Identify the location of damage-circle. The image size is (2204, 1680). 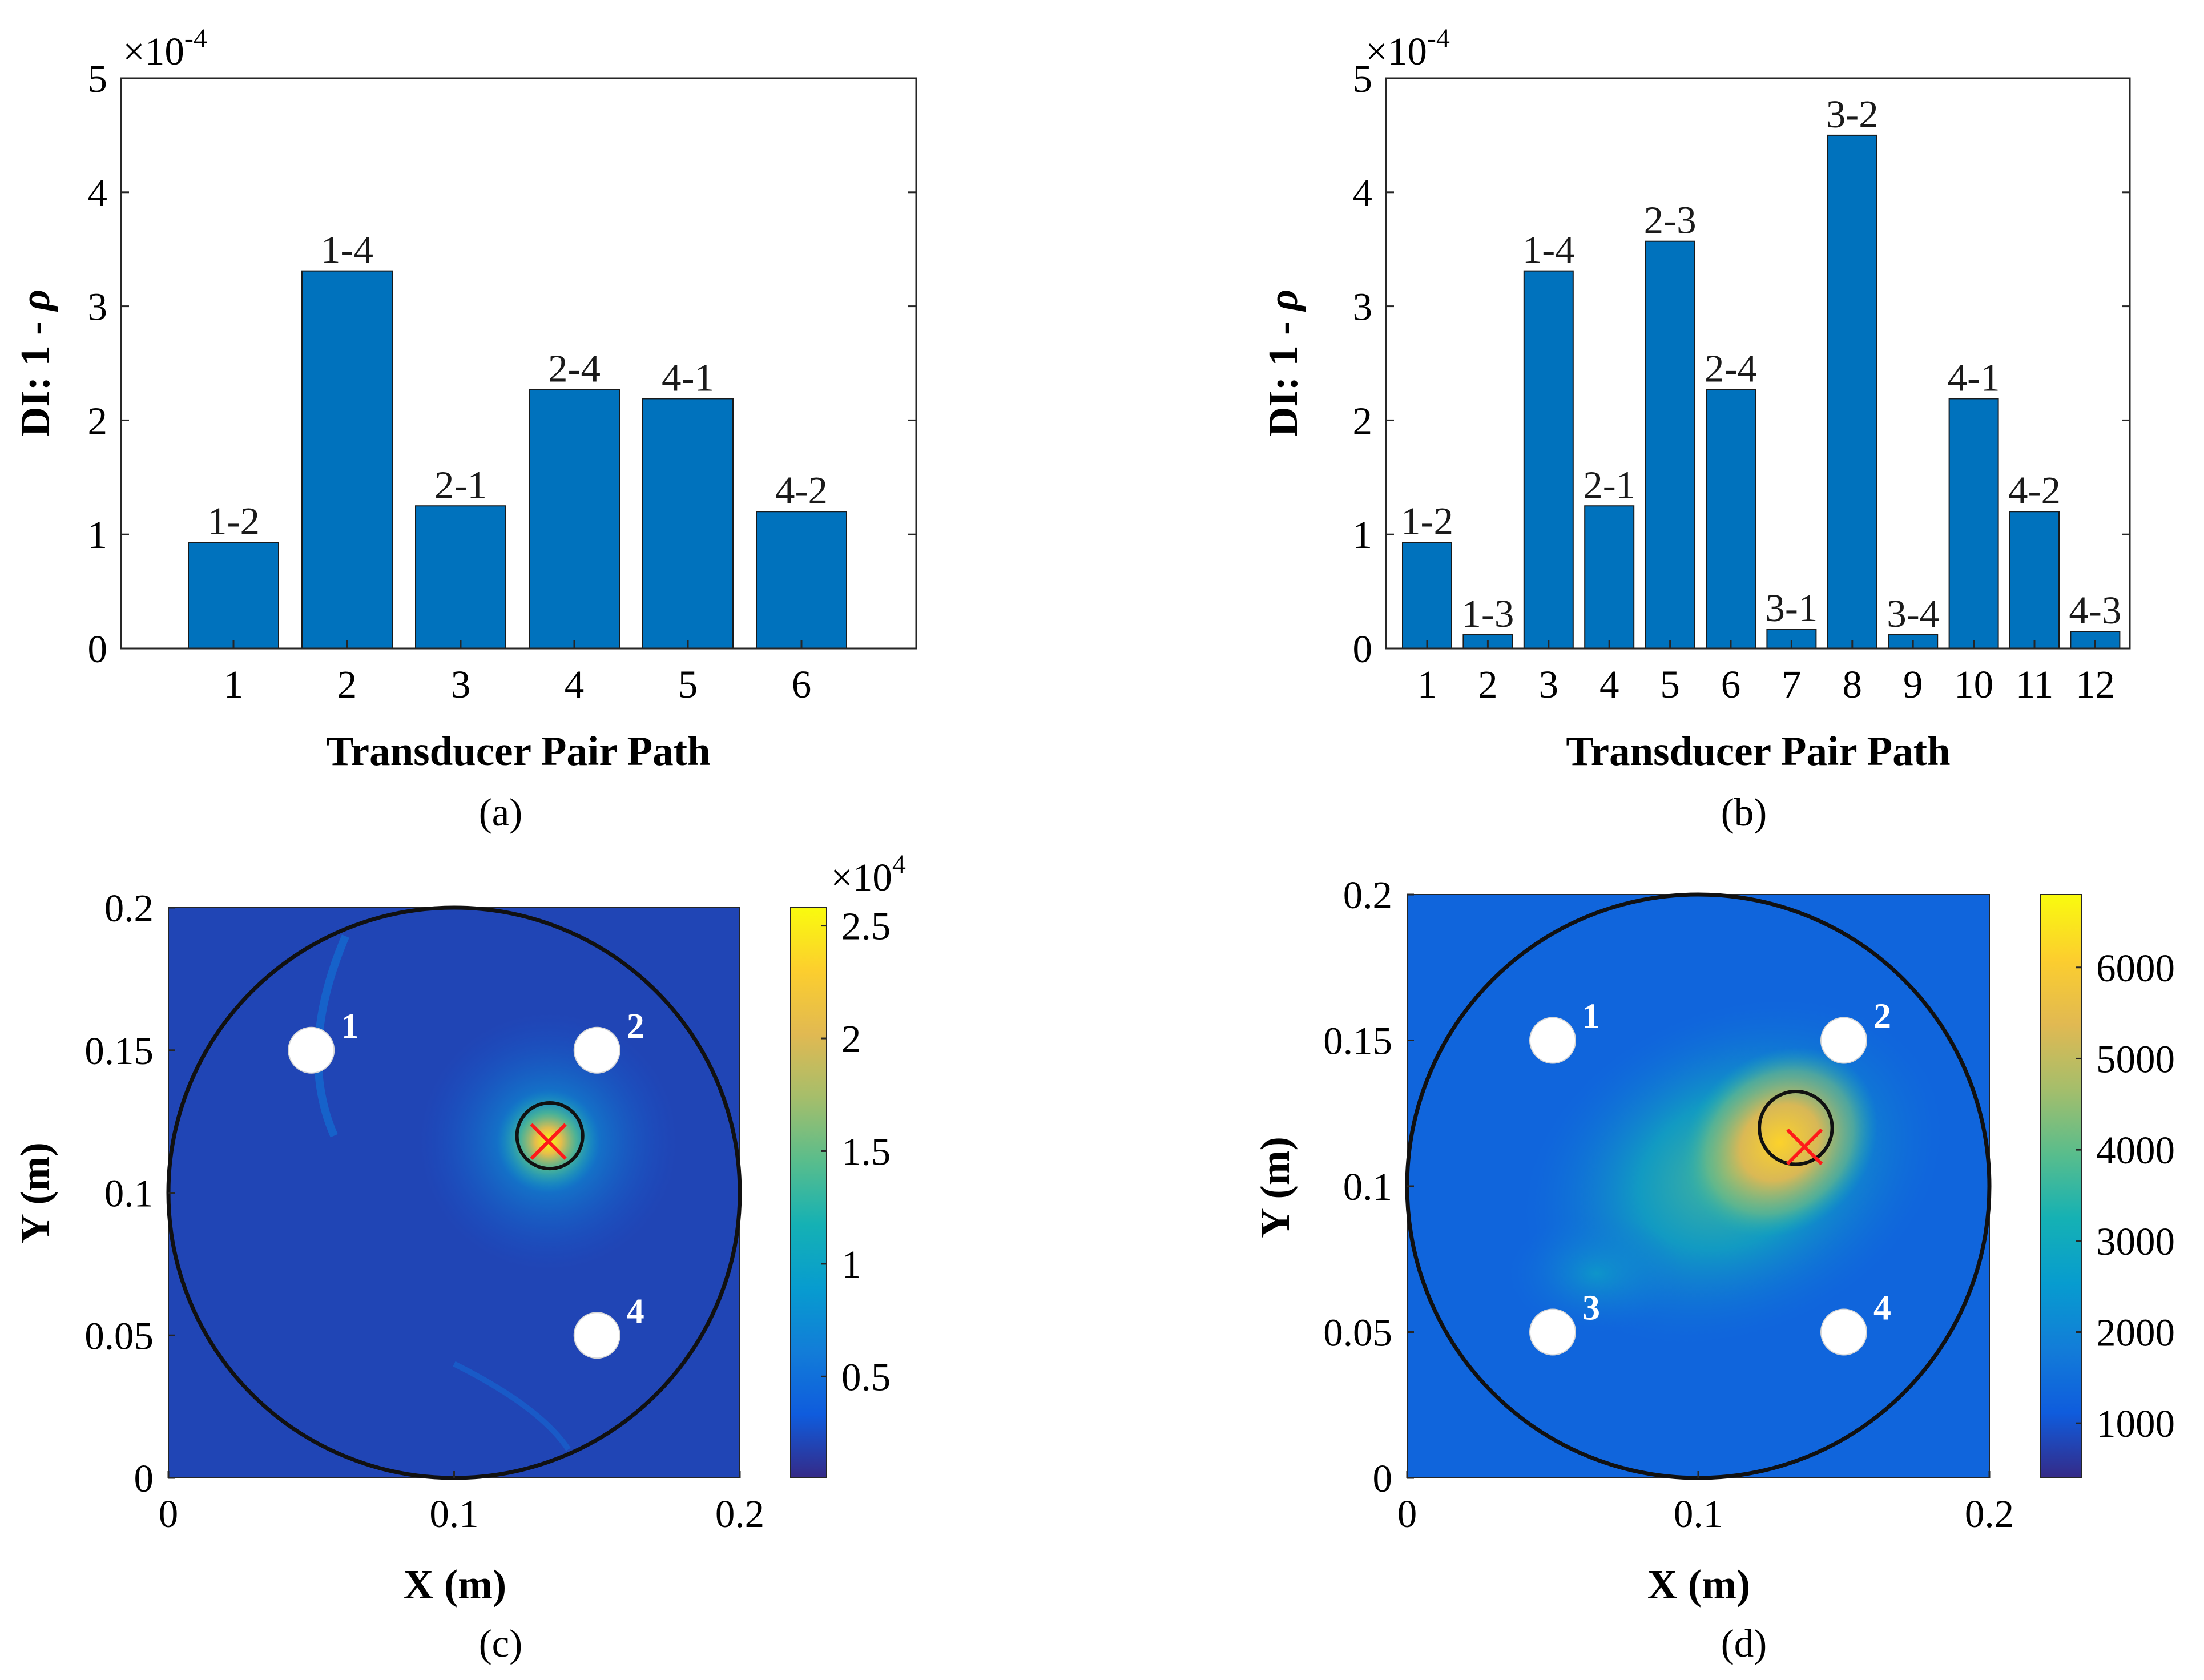
(1796, 1128).